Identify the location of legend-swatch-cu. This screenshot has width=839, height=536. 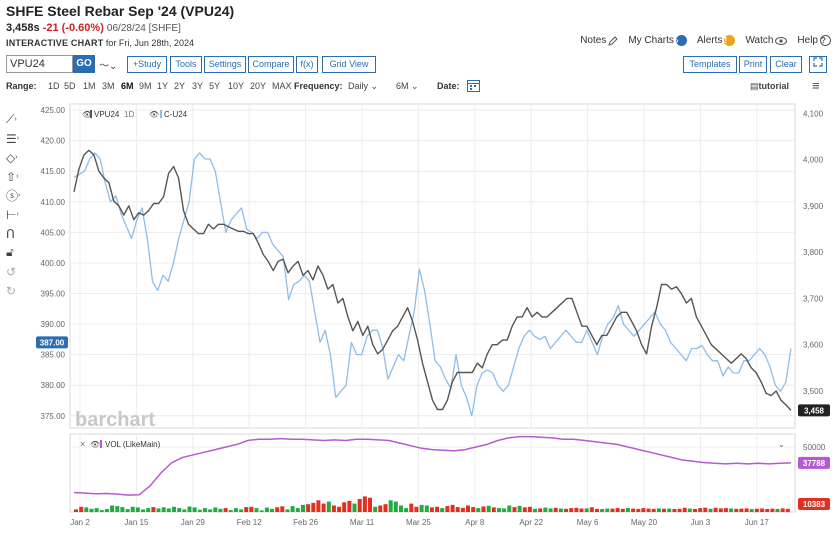
(161, 114).